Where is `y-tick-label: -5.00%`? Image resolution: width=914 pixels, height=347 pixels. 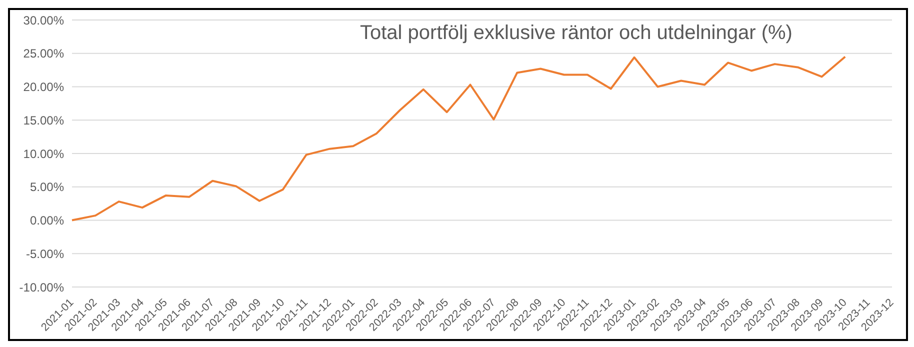 y-tick-label: -5.00% is located at coordinates (45, 253).